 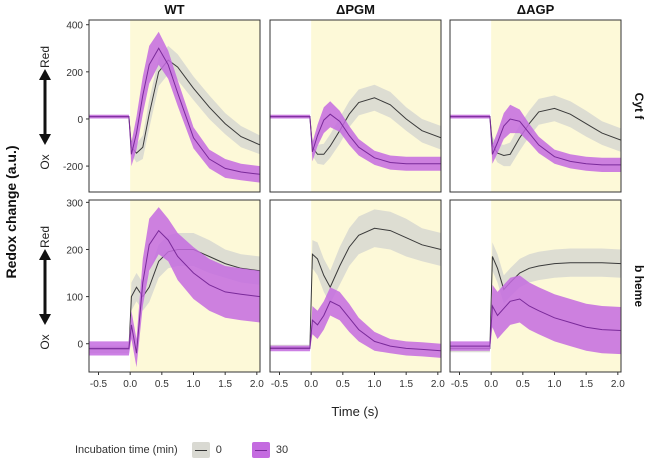 I want to click on legend-label-0: 0, so click(x=218, y=450).